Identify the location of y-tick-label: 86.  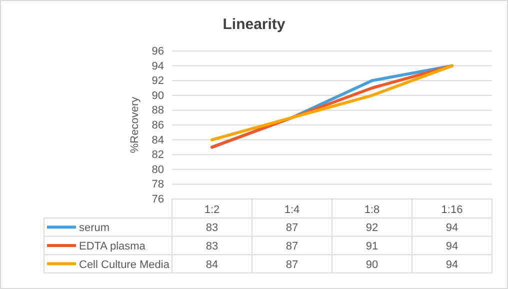
(158, 126).